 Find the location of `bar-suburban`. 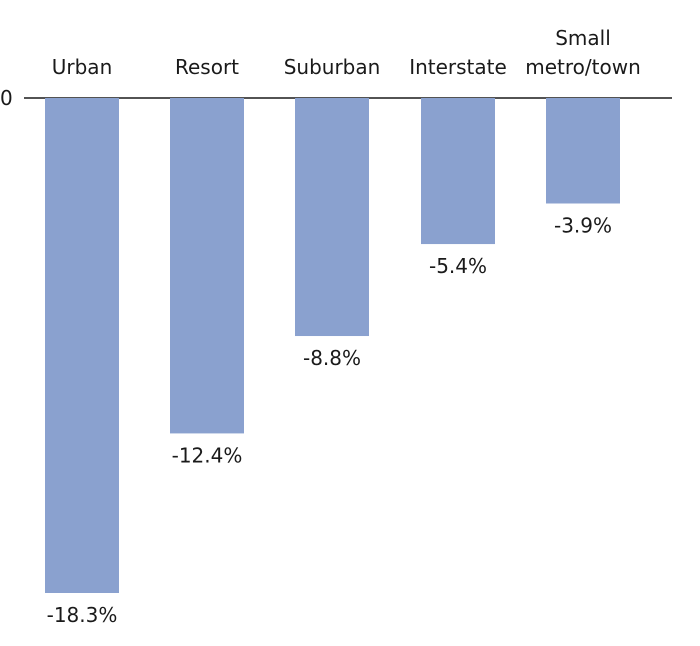

bar-suburban is located at coordinates (332, 217).